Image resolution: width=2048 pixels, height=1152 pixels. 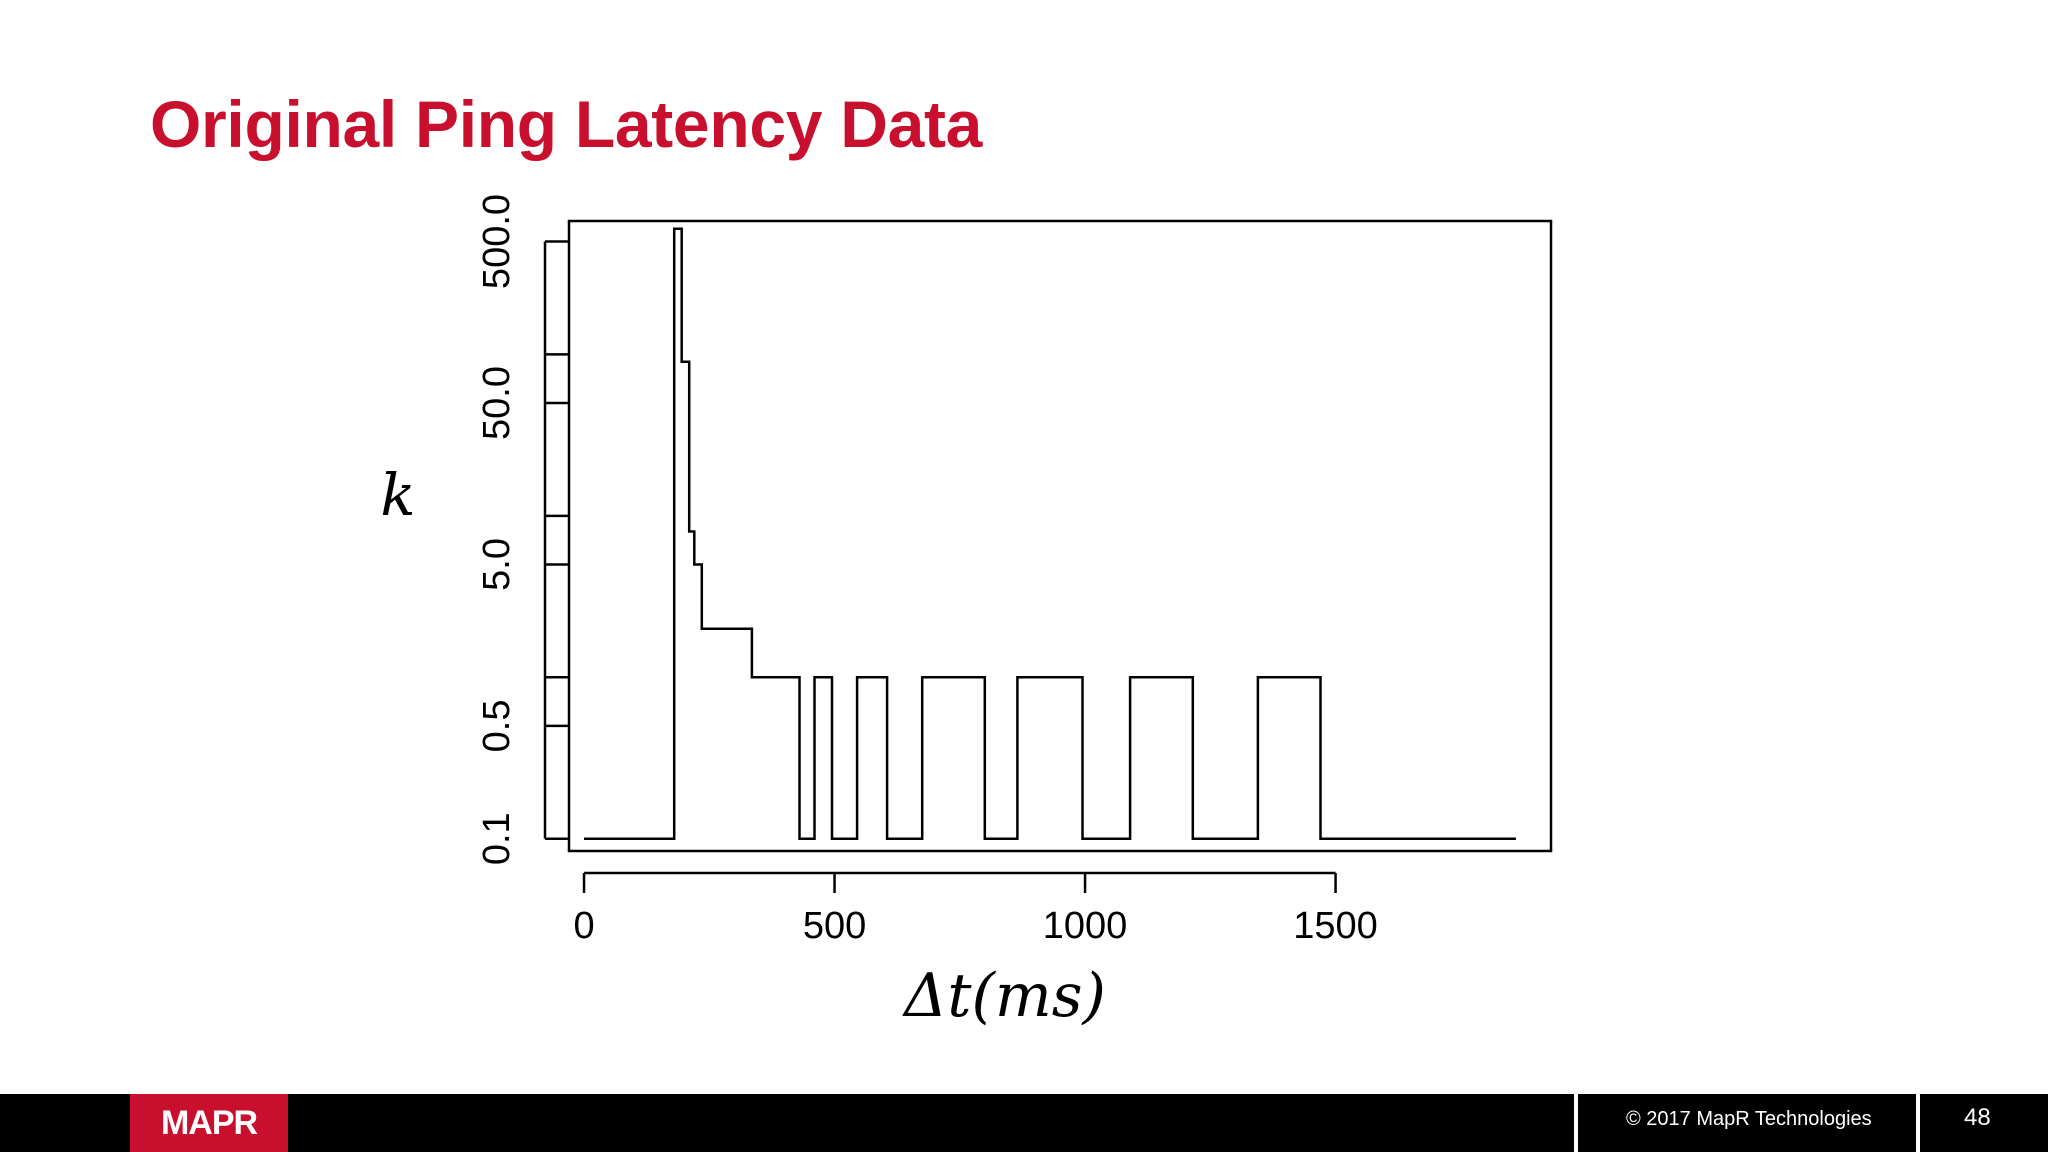 What do you see at coordinates (583, 926) in the screenshot?
I see `x-tick-label: 0` at bounding box center [583, 926].